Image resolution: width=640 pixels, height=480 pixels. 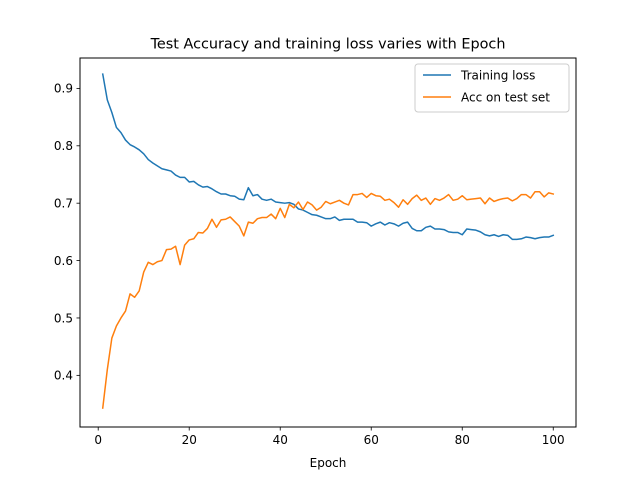 I want to click on legend-box, so click(x=492, y=88).